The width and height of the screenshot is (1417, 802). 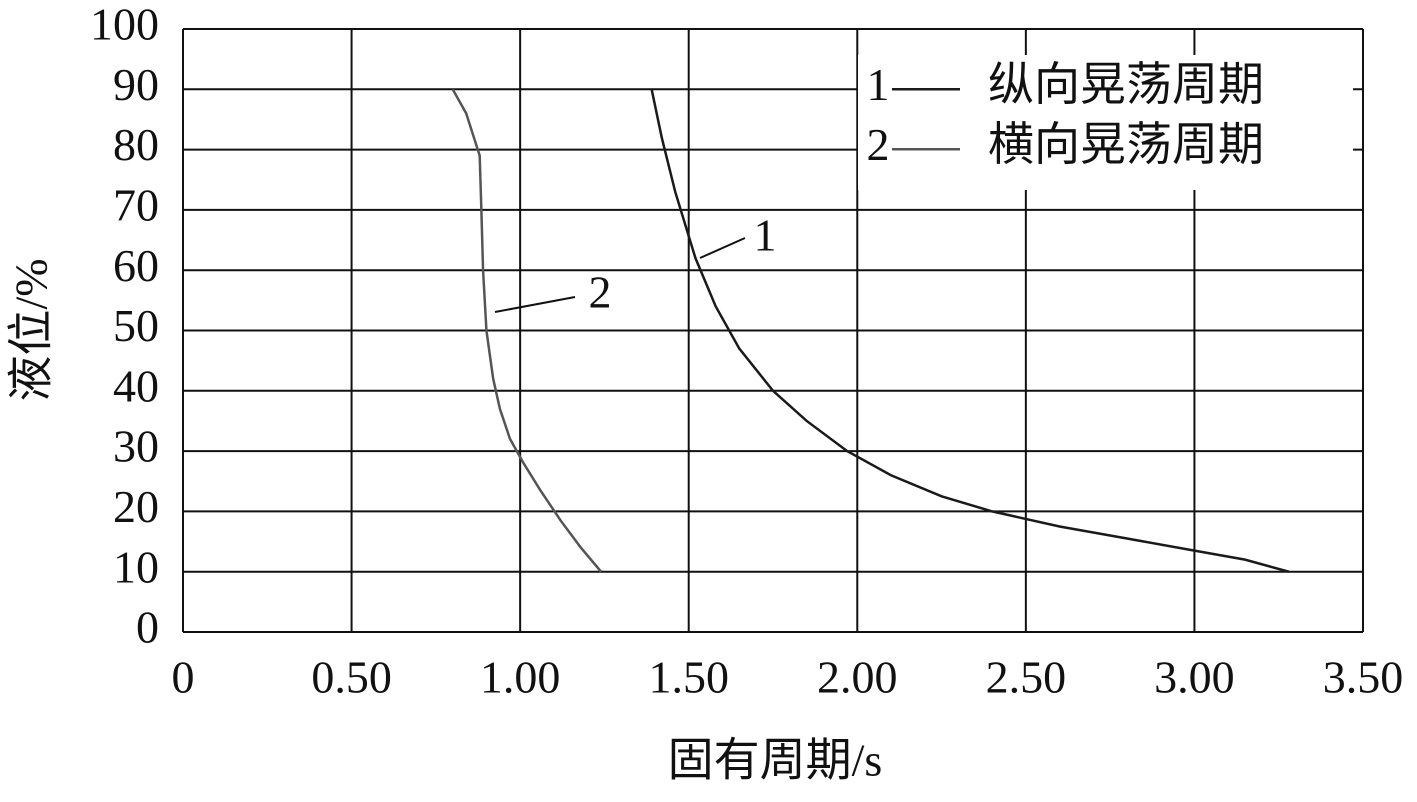 I want to click on y-tick-label: 20, so click(x=136, y=506).